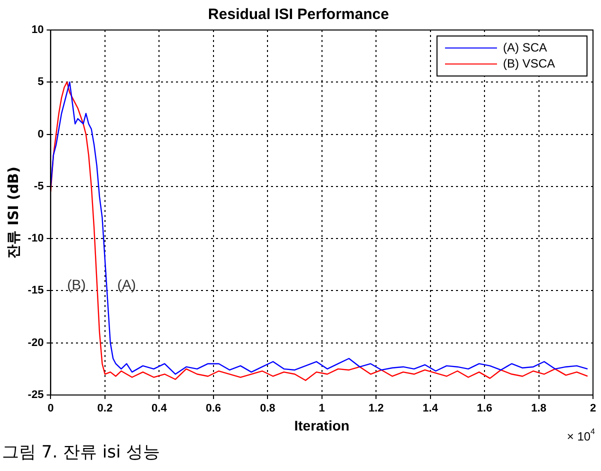 This screenshot has width=601, height=471. I want to click on annotation: (B), so click(76, 284).